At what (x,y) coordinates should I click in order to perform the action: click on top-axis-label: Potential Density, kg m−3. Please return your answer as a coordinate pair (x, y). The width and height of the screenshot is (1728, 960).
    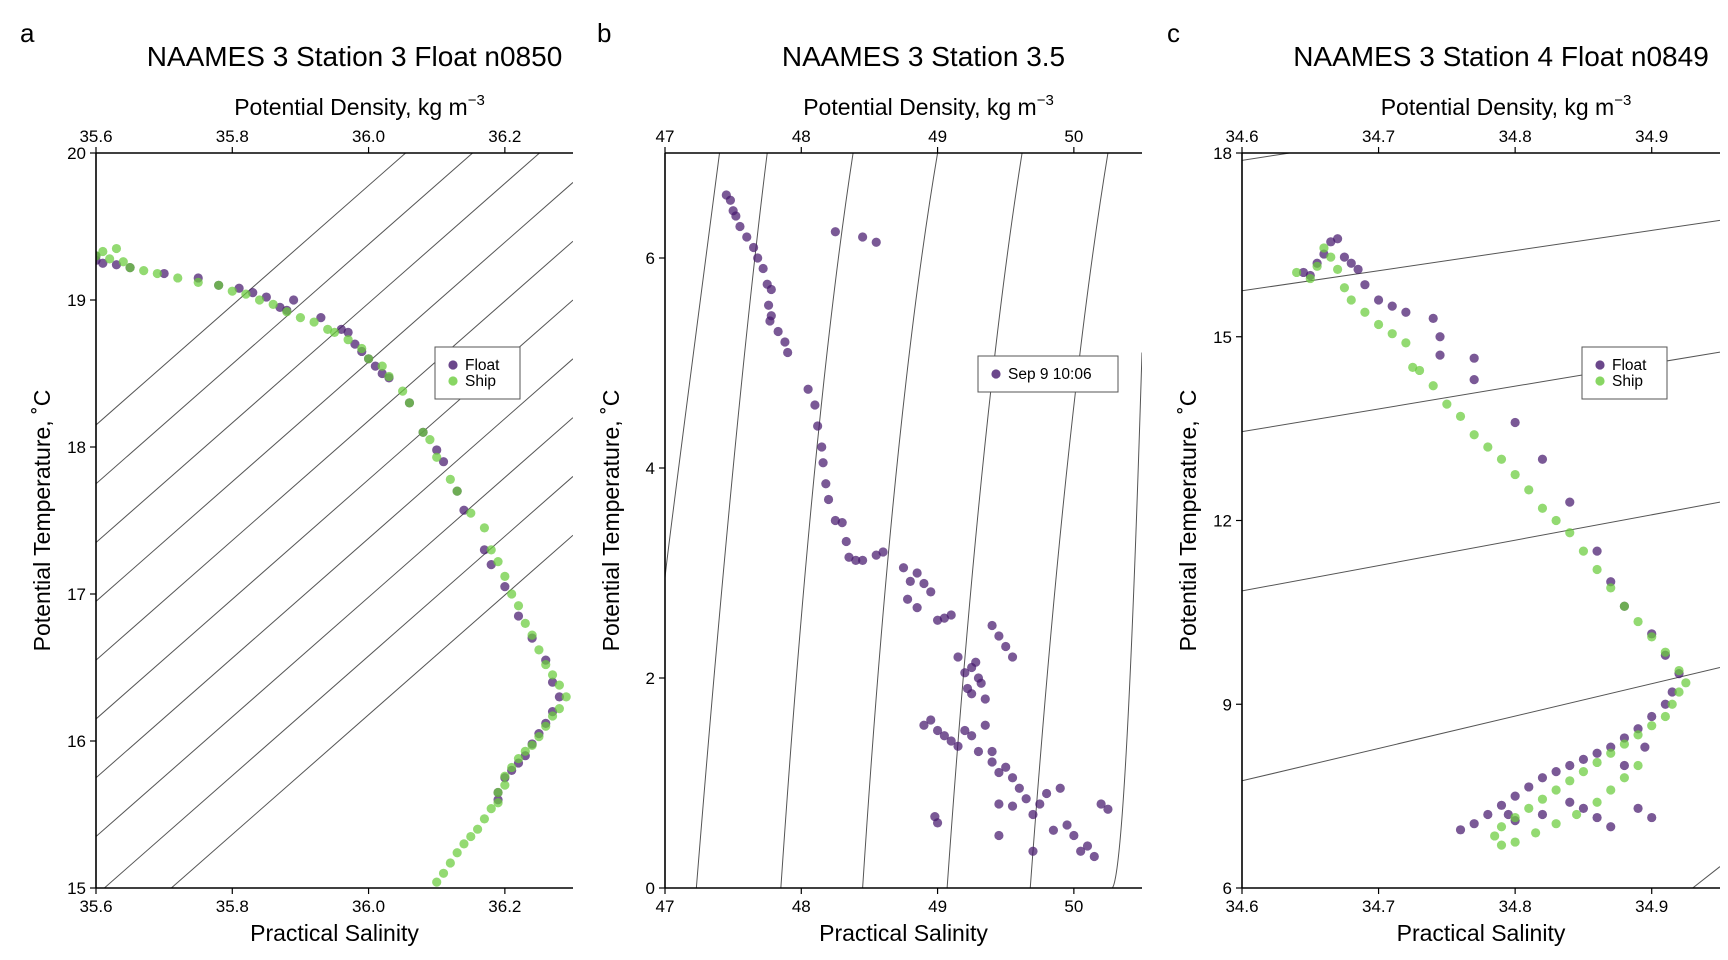
    Looking at the image, I should click on (359, 106).